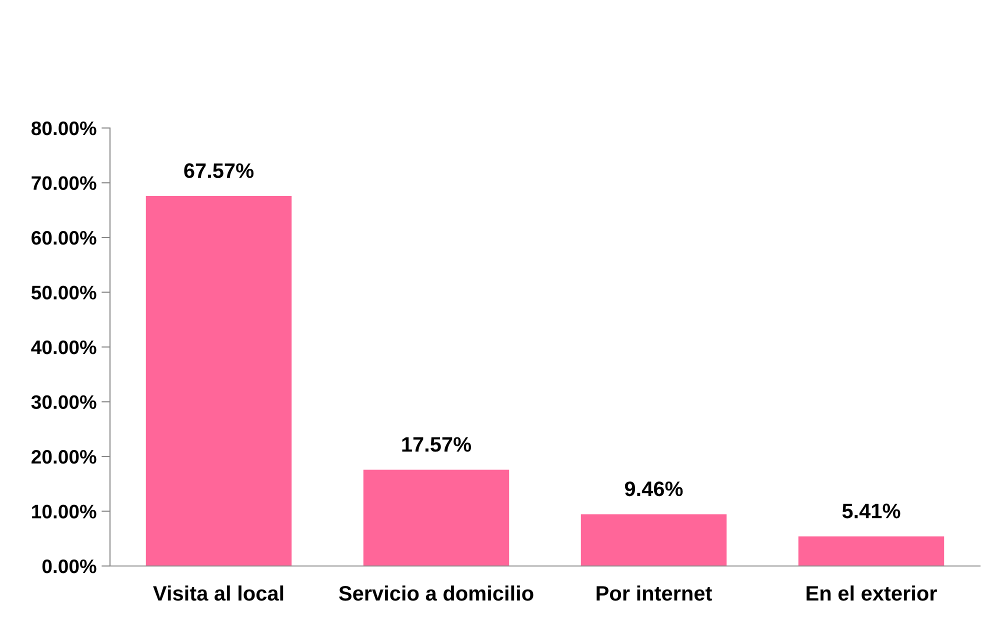 The width and height of the screenshot is (993, 626). What do you see at coordinates (64, 183) in the screenshot?
I see `y-tick-label: 70.00%` at bounding box center [64, 183].